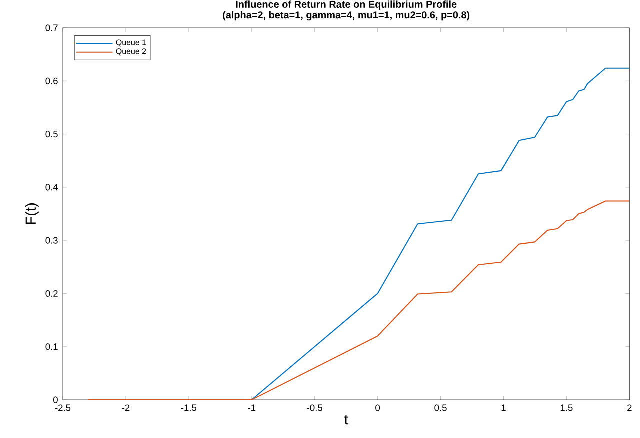 The width and height of the screenshot is (640, 438). Describe the element at coordinates (52, 28) in the screenshot. I see `y-tick-label: 0.7` at that location.